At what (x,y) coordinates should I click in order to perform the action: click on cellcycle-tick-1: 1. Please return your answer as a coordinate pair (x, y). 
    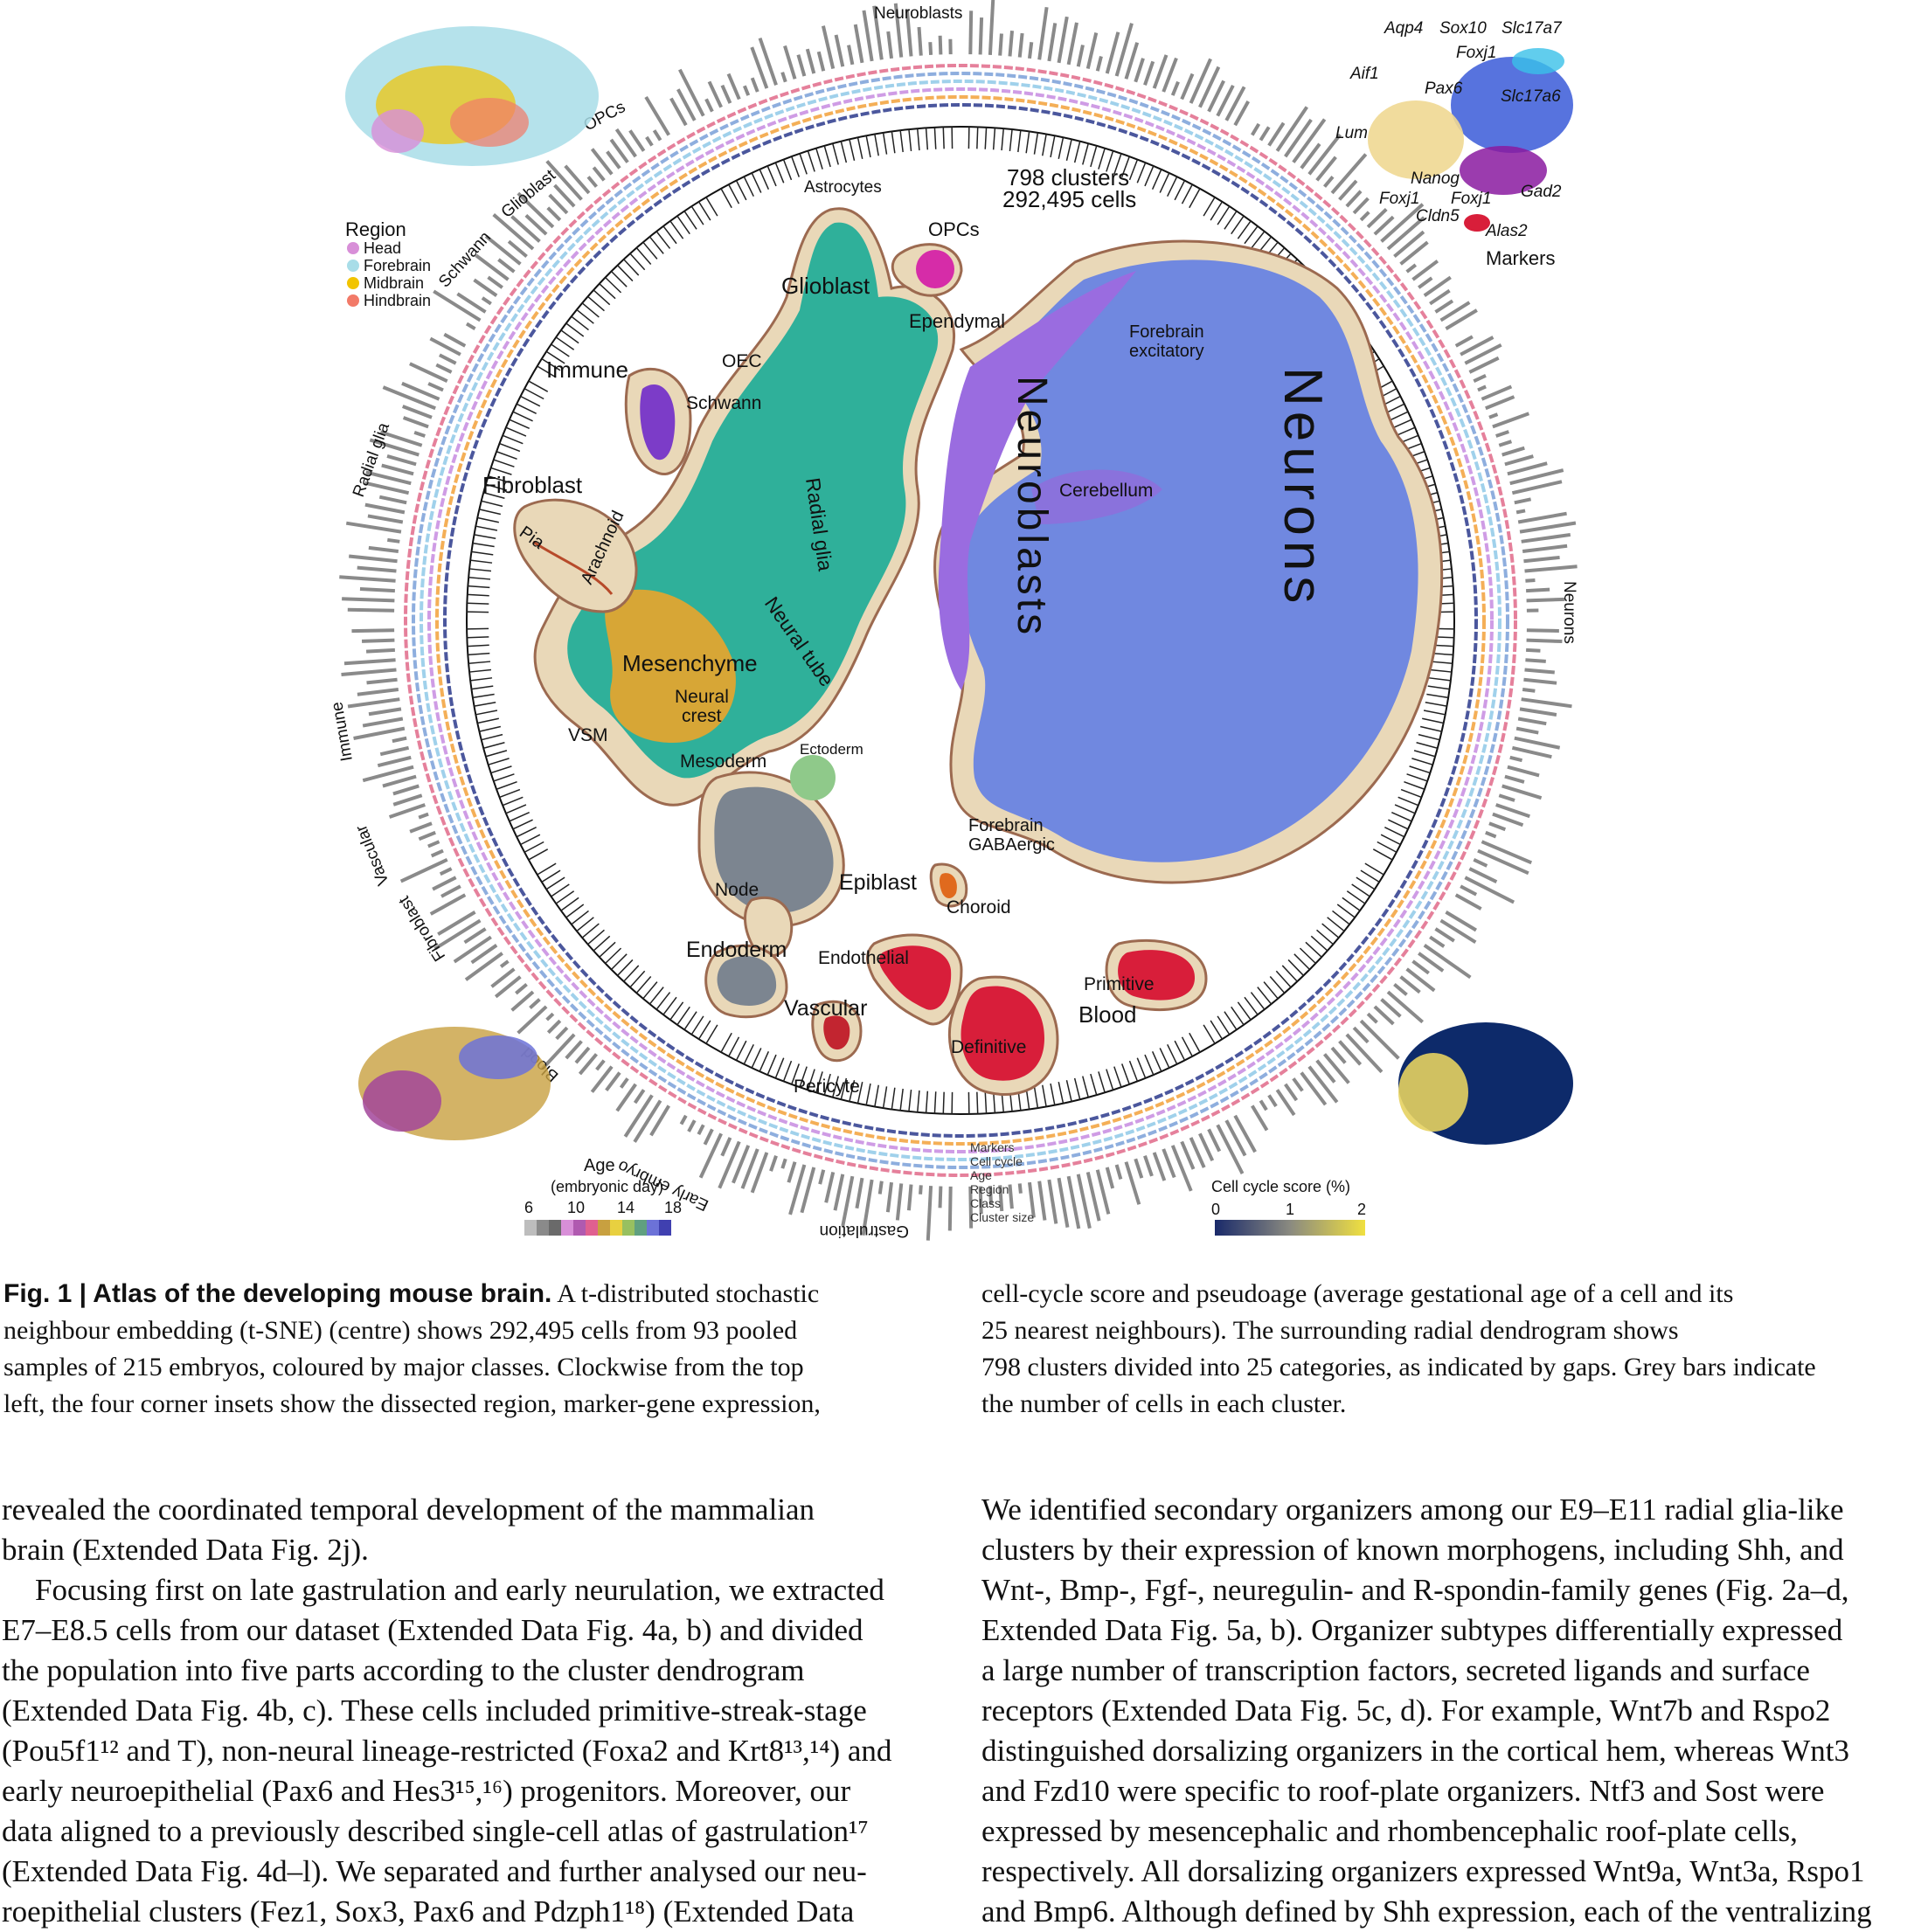
    Looking at the image, I should click on (1290, 1209).